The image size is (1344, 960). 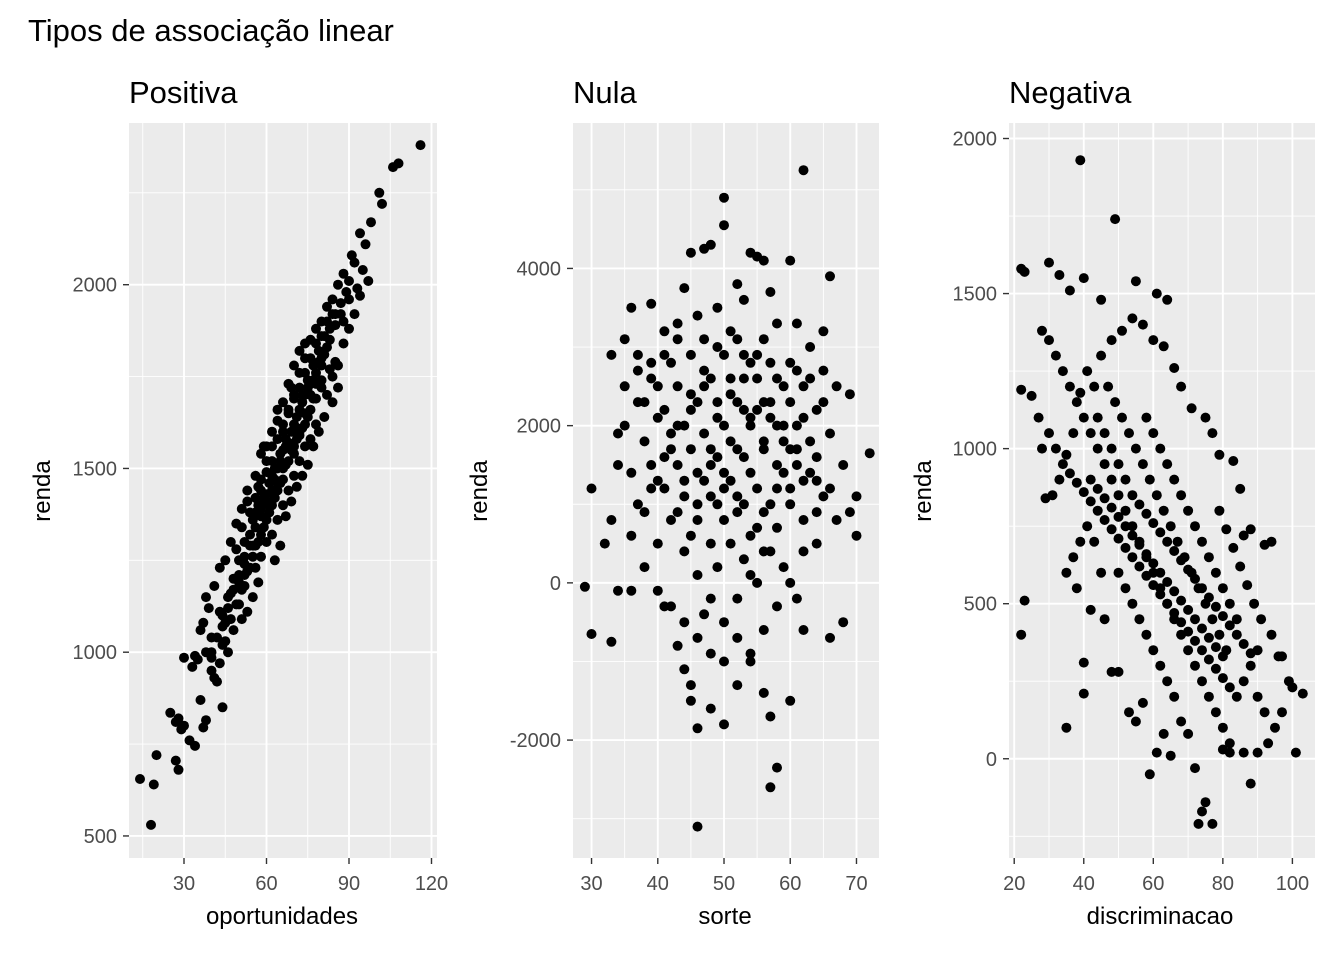 I want to click on figure-title: Tipos de associação linear, so click(x=211, y=30).